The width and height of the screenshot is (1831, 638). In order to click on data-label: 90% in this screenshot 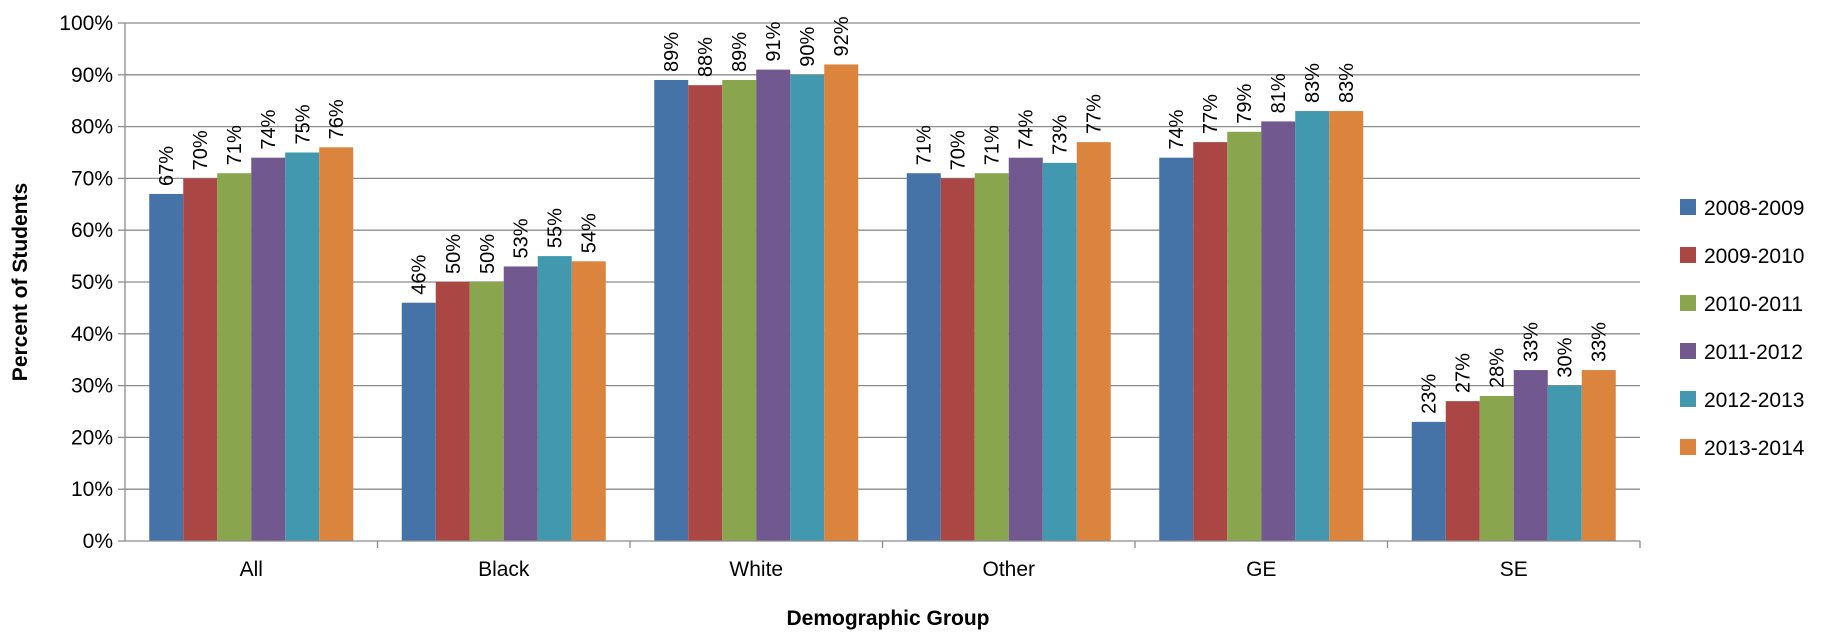, I will do `click(808, 47)`.